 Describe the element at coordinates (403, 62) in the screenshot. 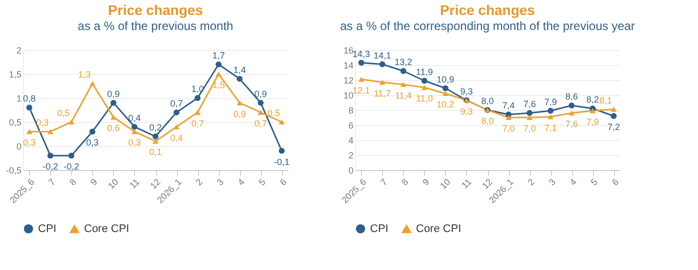

I see `data-label: 13,2` at that location.